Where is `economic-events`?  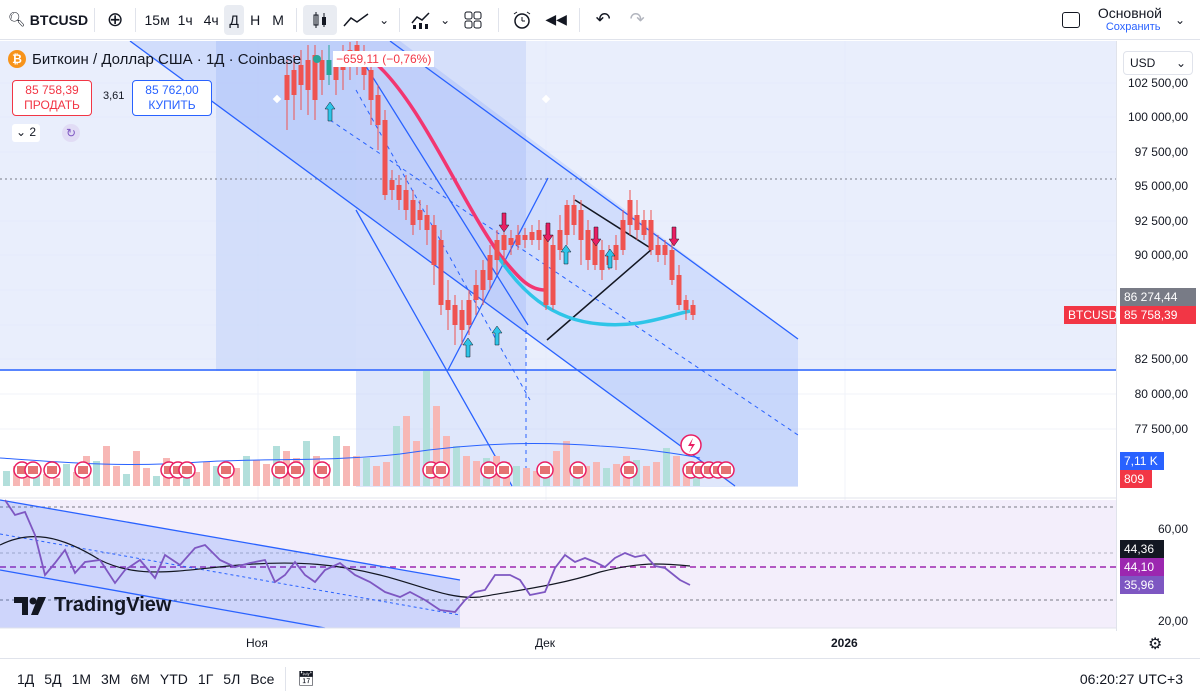
economic-events is located at coordinates (374, 470).